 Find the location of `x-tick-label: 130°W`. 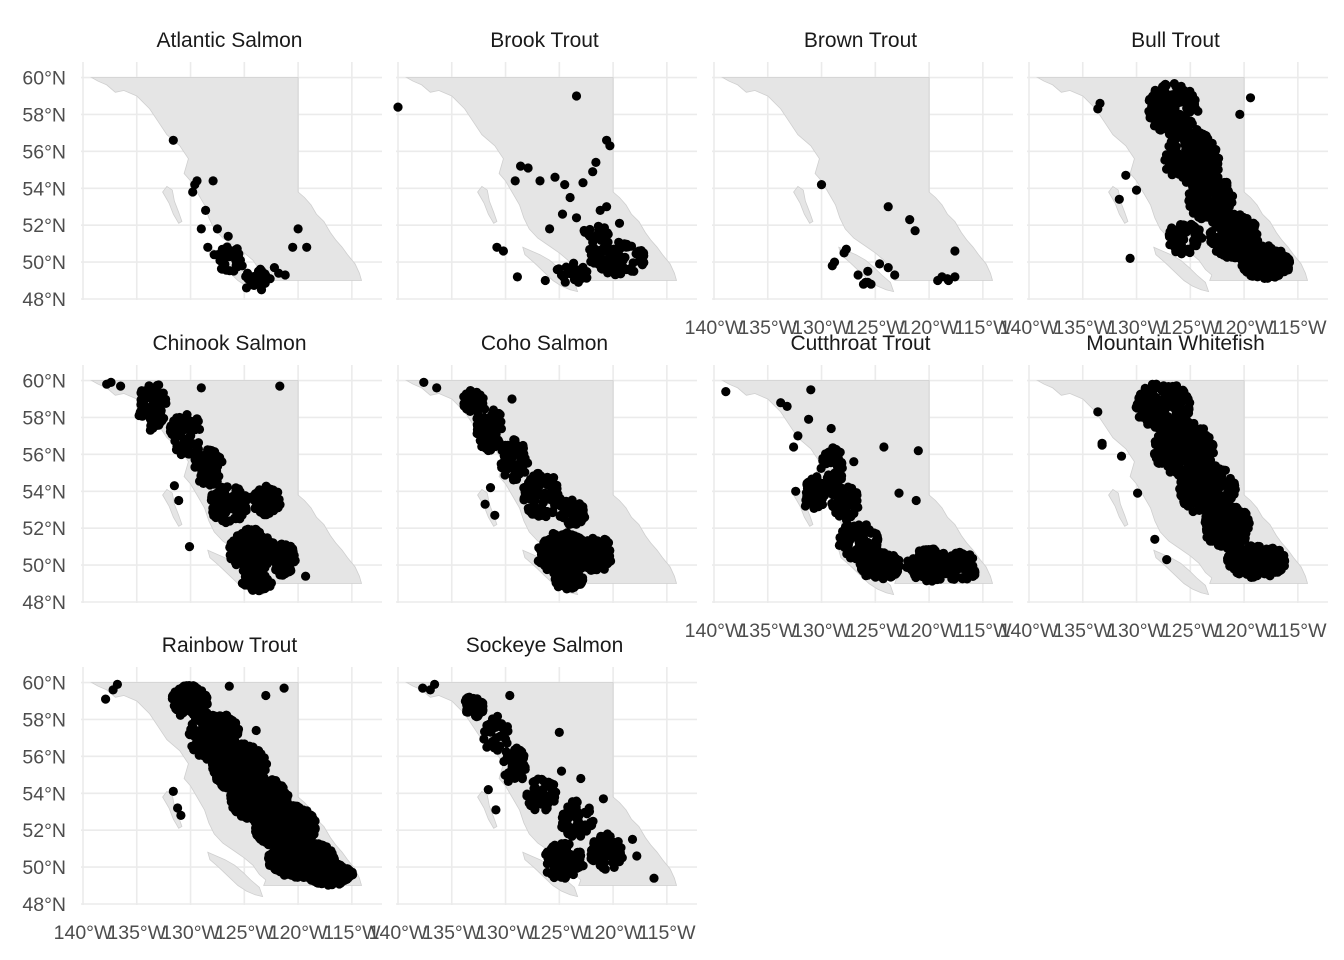

x-tick-label: 130°W is located at coordinates (821, 631).